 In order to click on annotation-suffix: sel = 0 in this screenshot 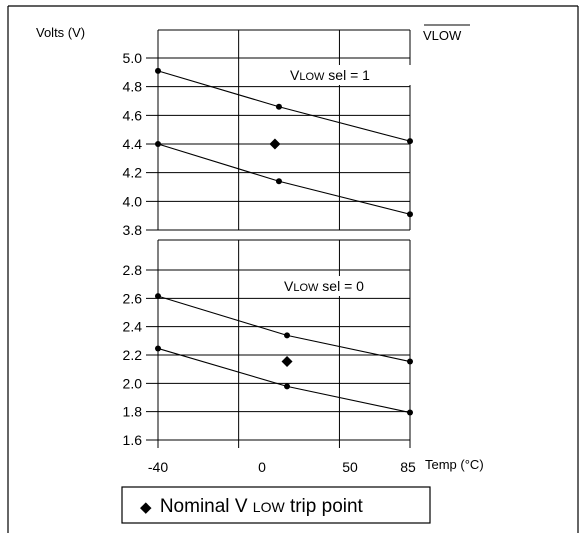, I will do `click(341, 286)`.